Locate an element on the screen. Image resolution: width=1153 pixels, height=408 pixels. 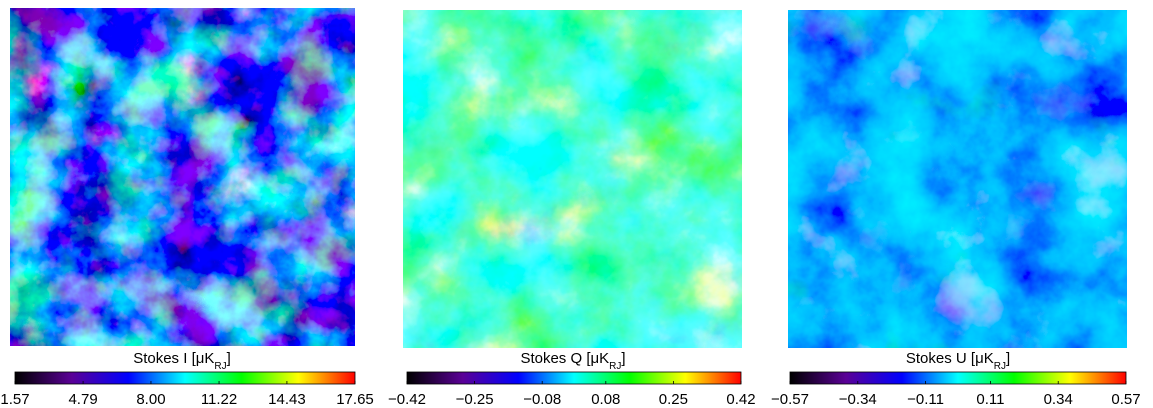
tick-label: −0.25 is located at coordinates (475, 399).